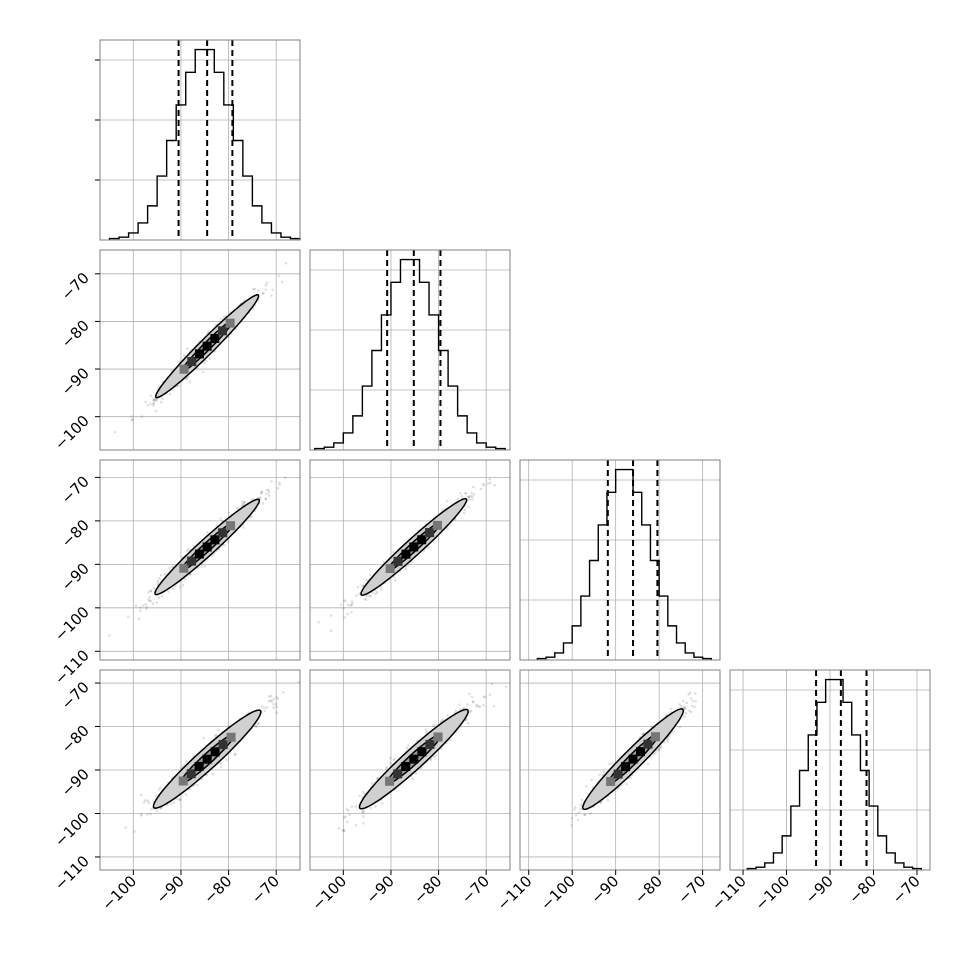  I want to click on x-tick-label: −110, so click(515, 893).